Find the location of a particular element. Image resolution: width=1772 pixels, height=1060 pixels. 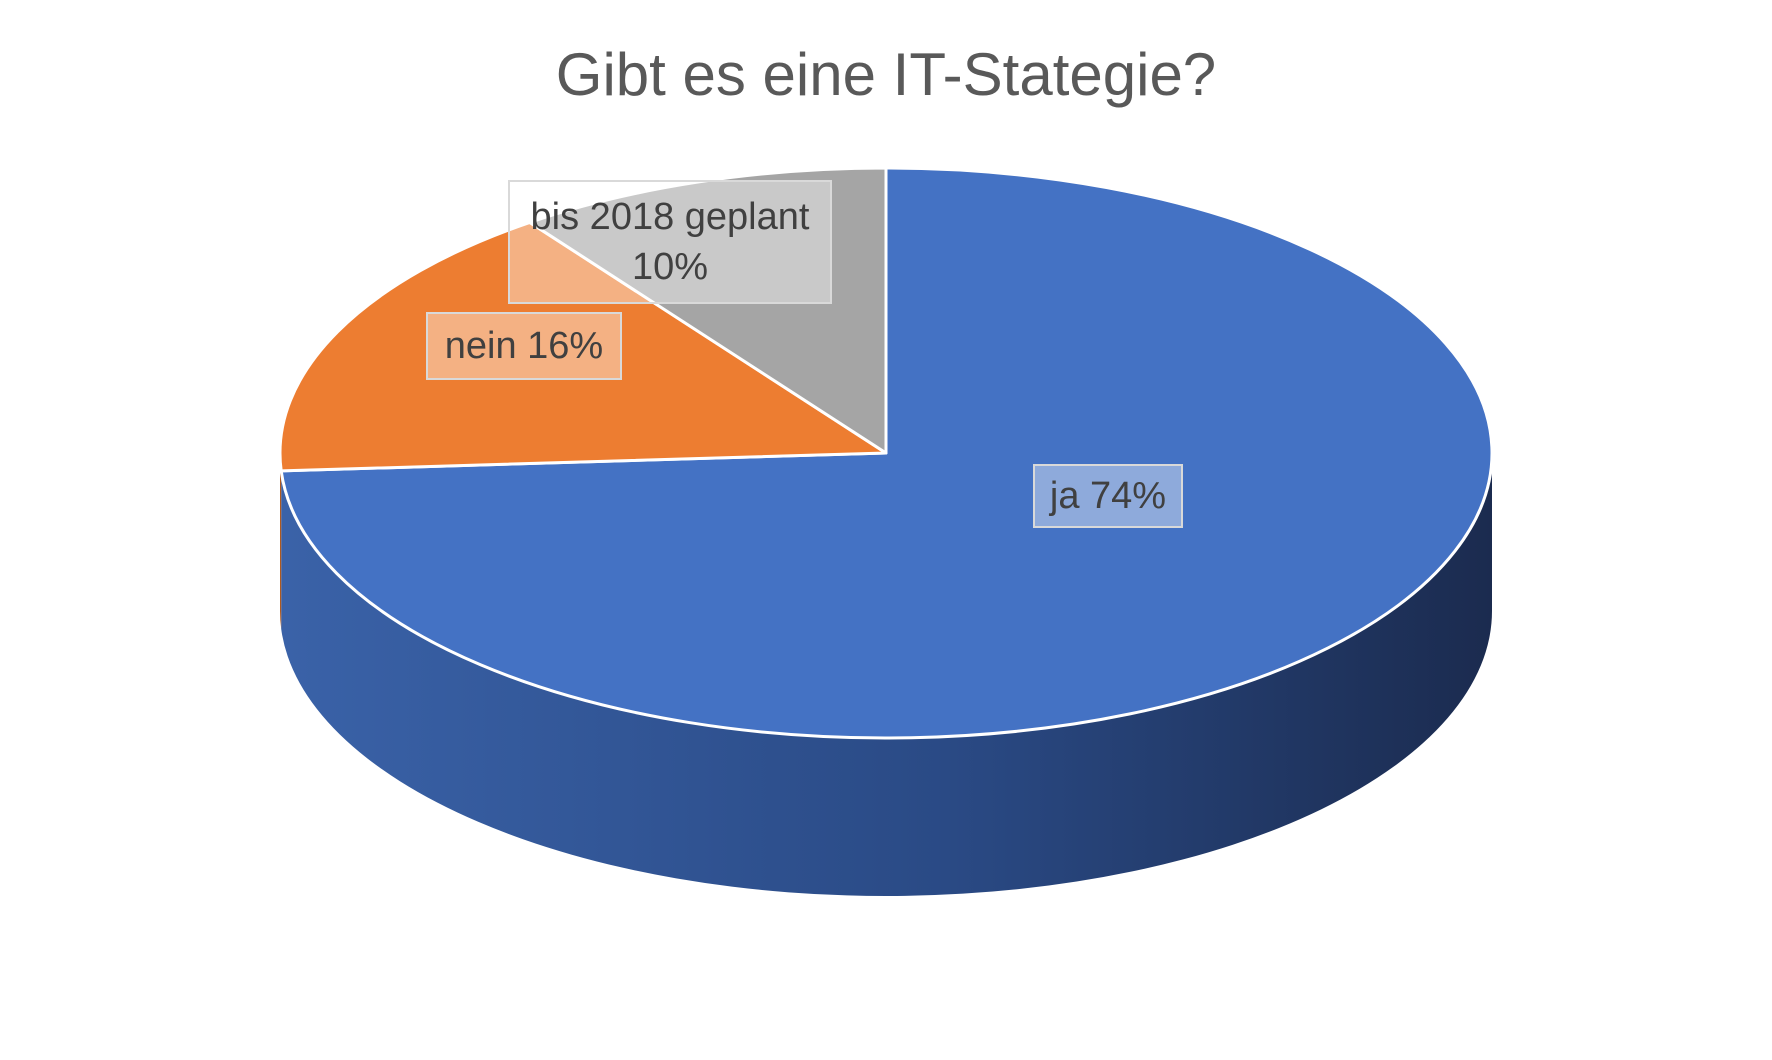

pie-data-labels: ja 74% nein 16% bis 2018 geplant 10% is located at coordinates (804, 354).